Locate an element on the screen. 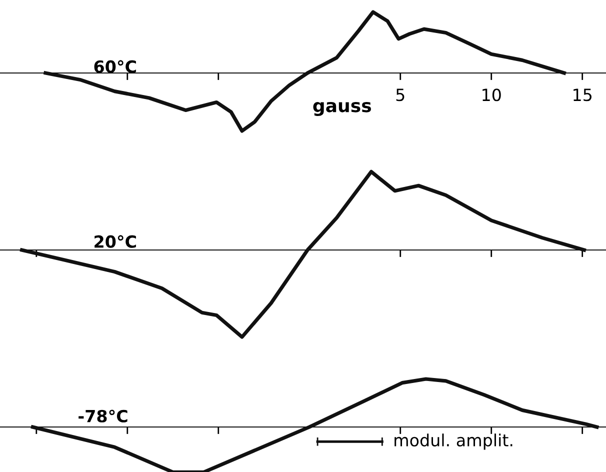 The image size is (606, 472). x-axis-title: gauss is located at coordinates (342, 109).